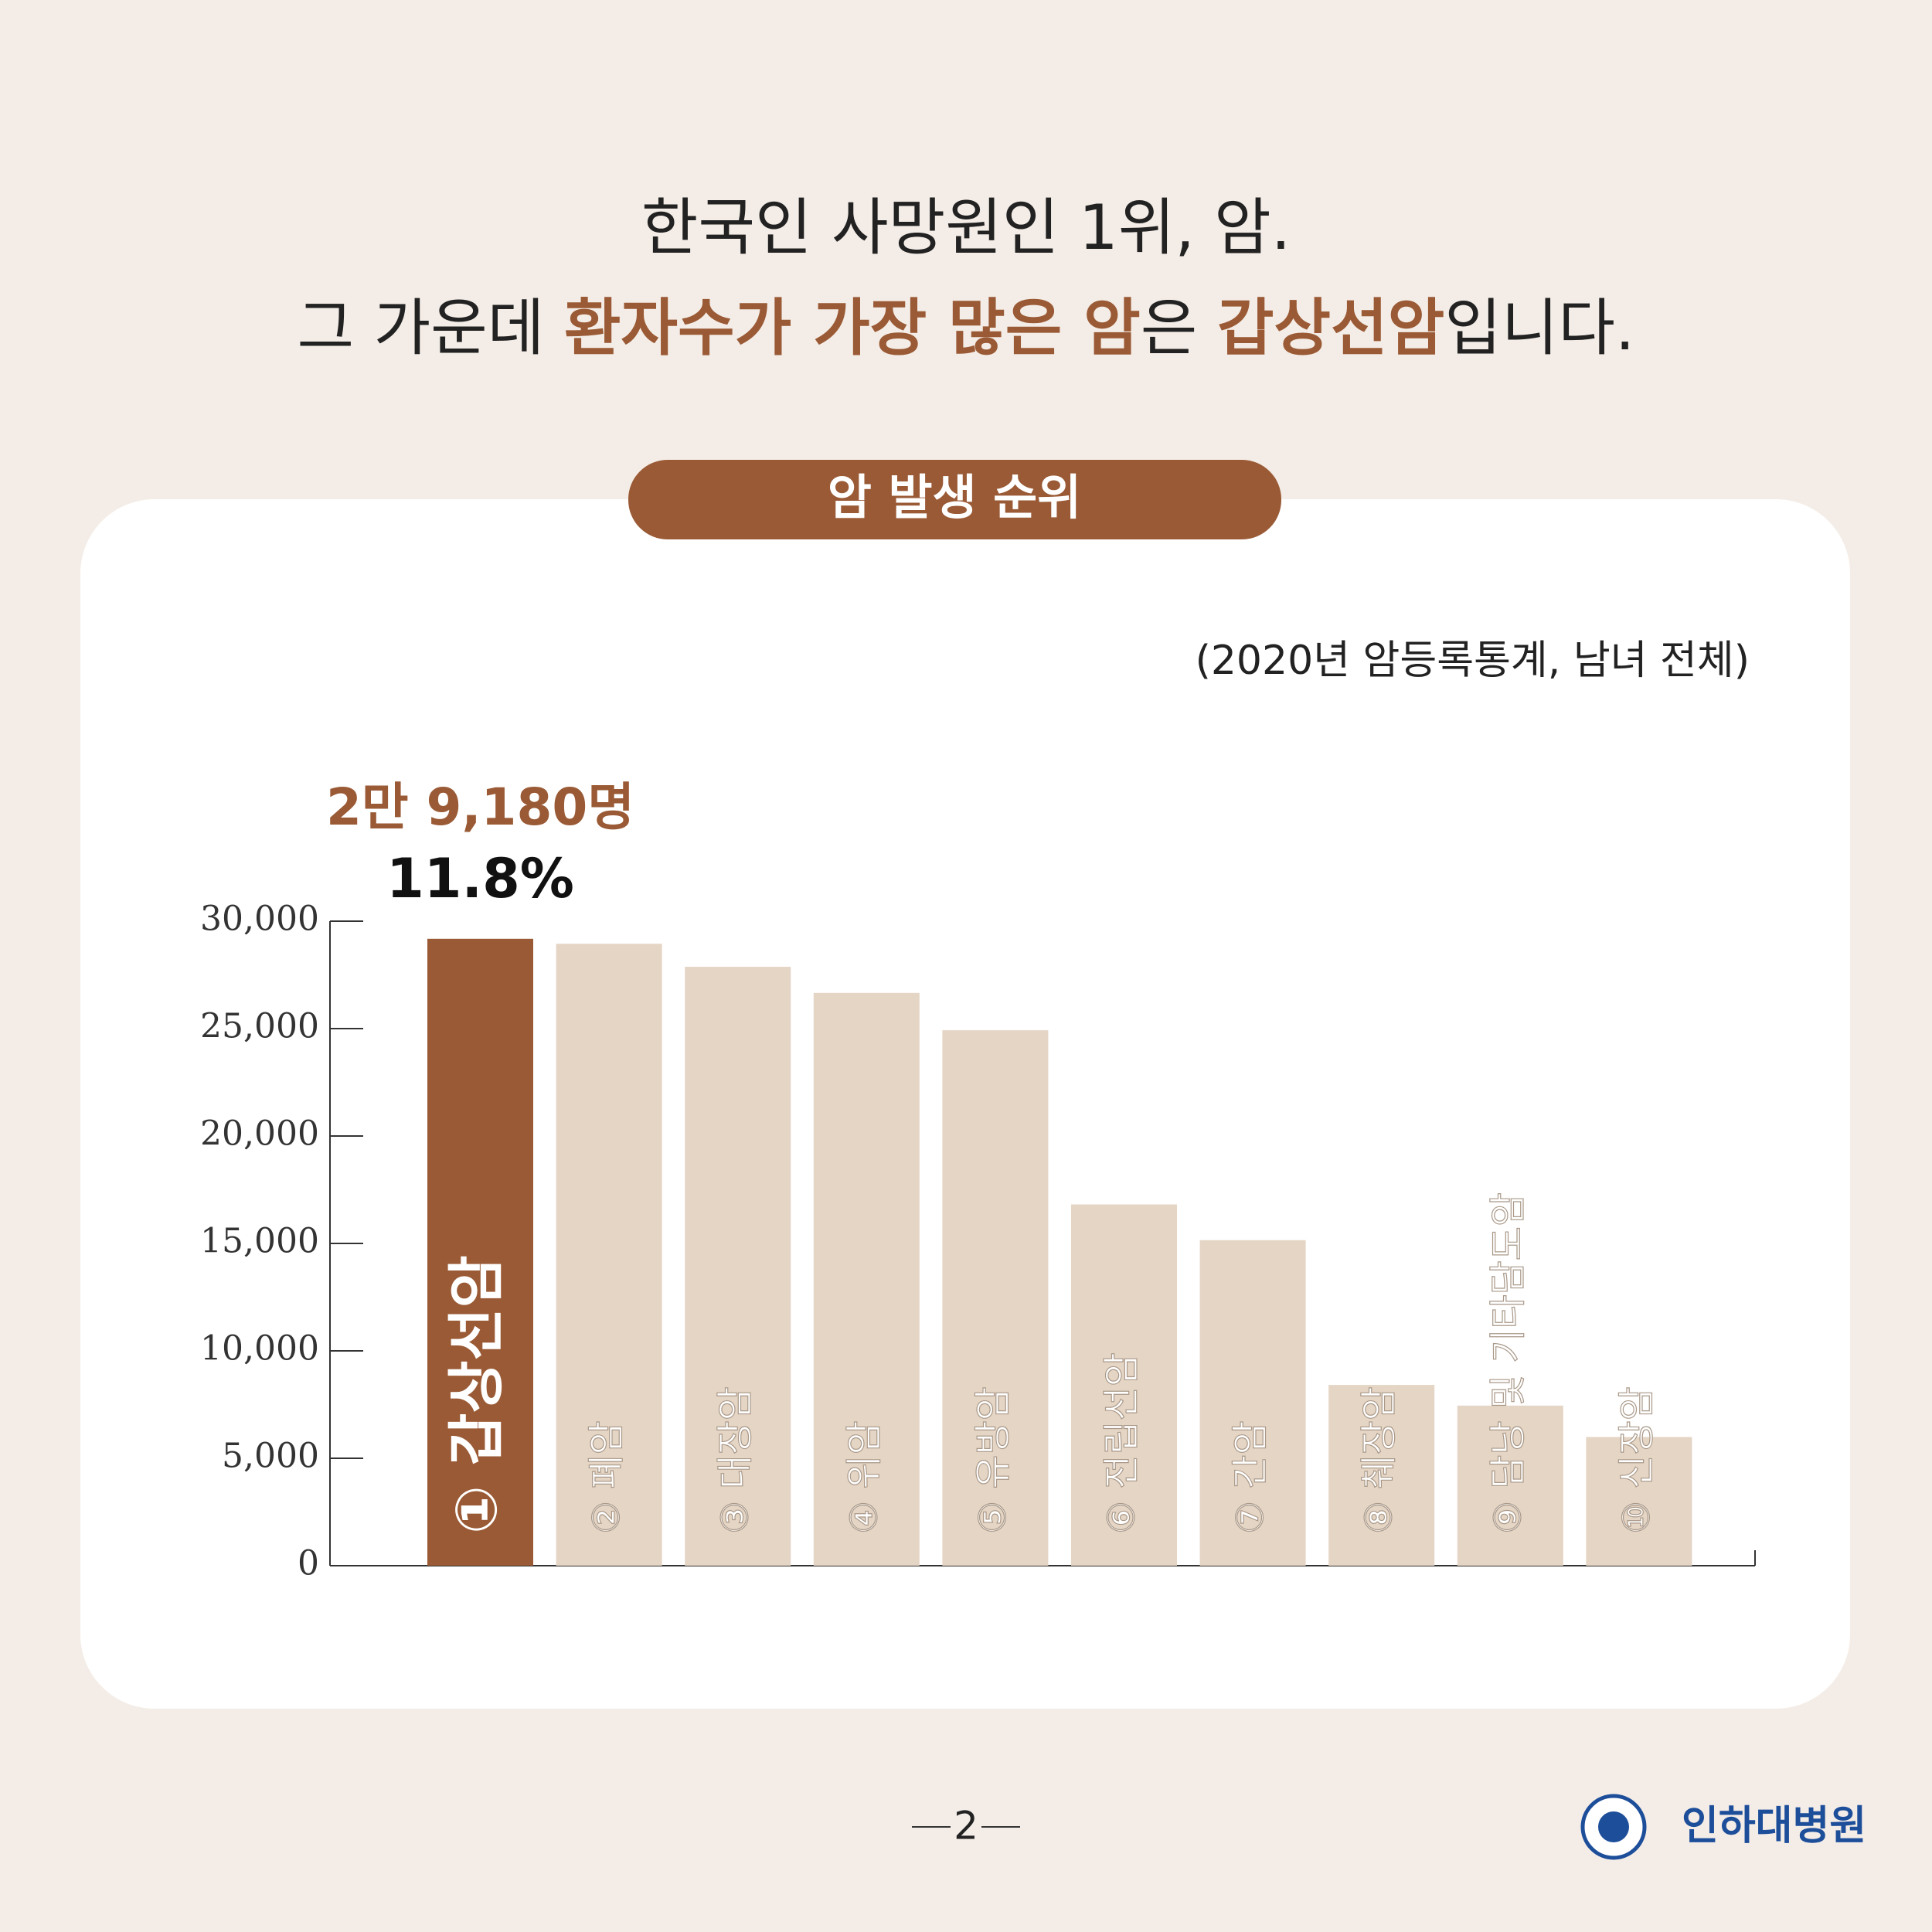  I want to click on y-tick-label: 0, so click(308, 1563).